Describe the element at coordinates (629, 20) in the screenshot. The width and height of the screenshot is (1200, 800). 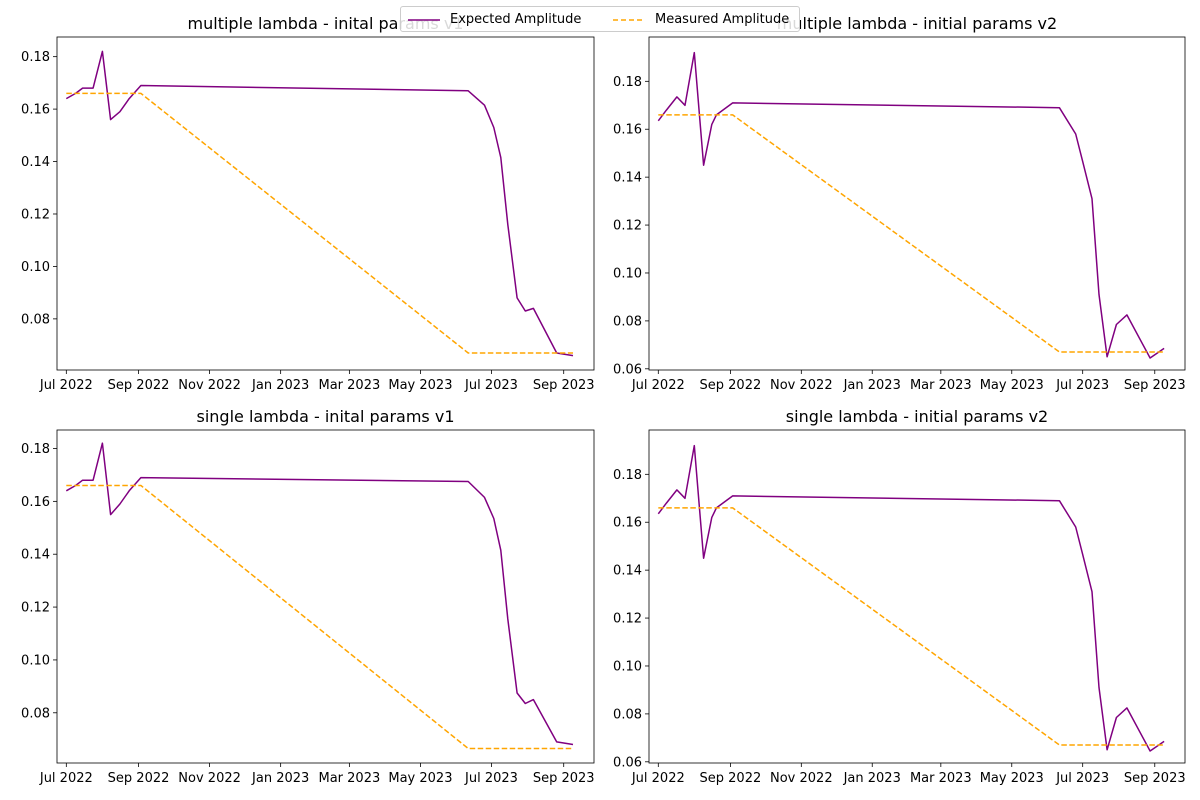
I see `legend-swatch-measured` at that location.